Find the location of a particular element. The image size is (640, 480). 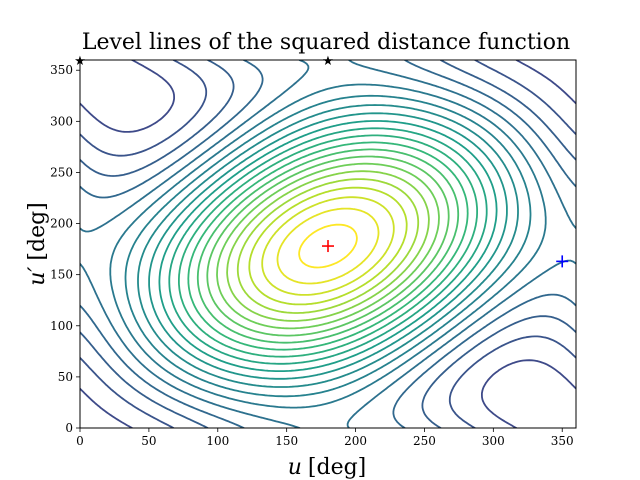

star-marker: ★ is located at coordinates (328, 61).